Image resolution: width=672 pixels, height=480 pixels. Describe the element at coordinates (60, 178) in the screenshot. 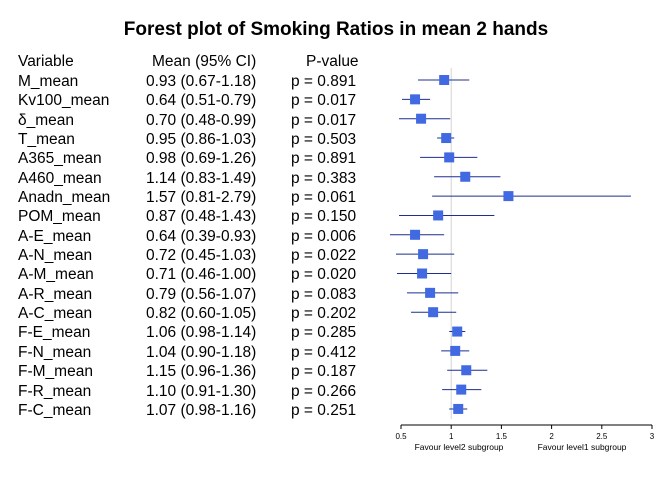

I see `row-variable: A460_mean` at that location.